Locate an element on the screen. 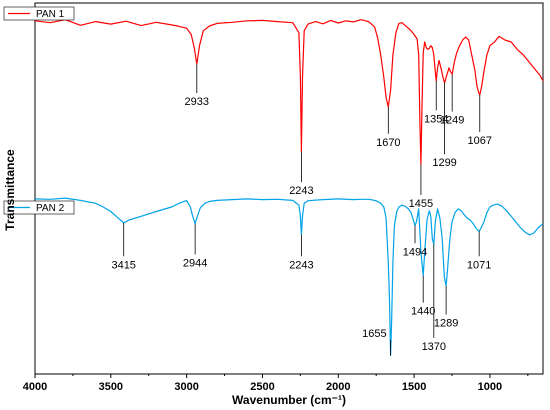 The width and height of the screenshot is (550, 410). legend-pan2: PAN 2 is located at coordinates (39, 207).